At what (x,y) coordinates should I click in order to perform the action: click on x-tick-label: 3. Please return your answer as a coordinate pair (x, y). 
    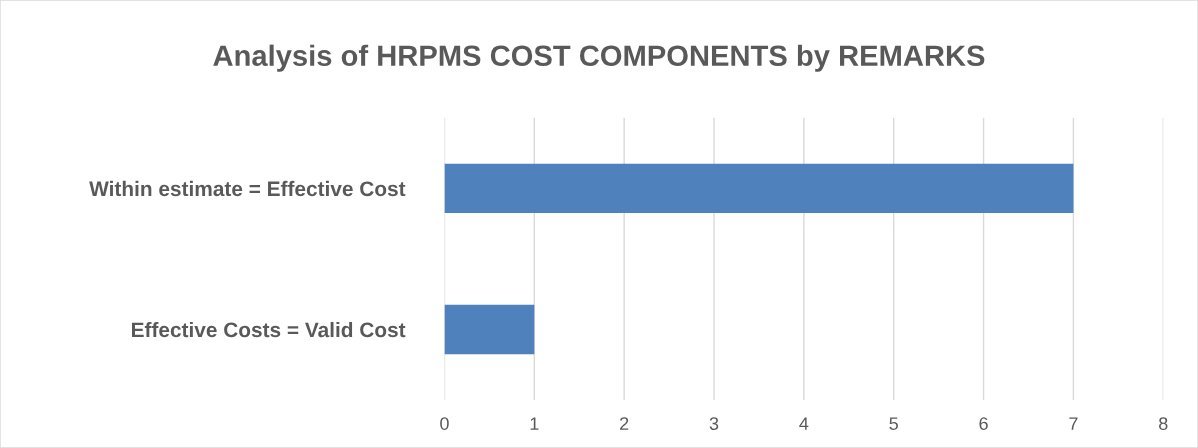
    Looking at the image, I should click on (714, 423).